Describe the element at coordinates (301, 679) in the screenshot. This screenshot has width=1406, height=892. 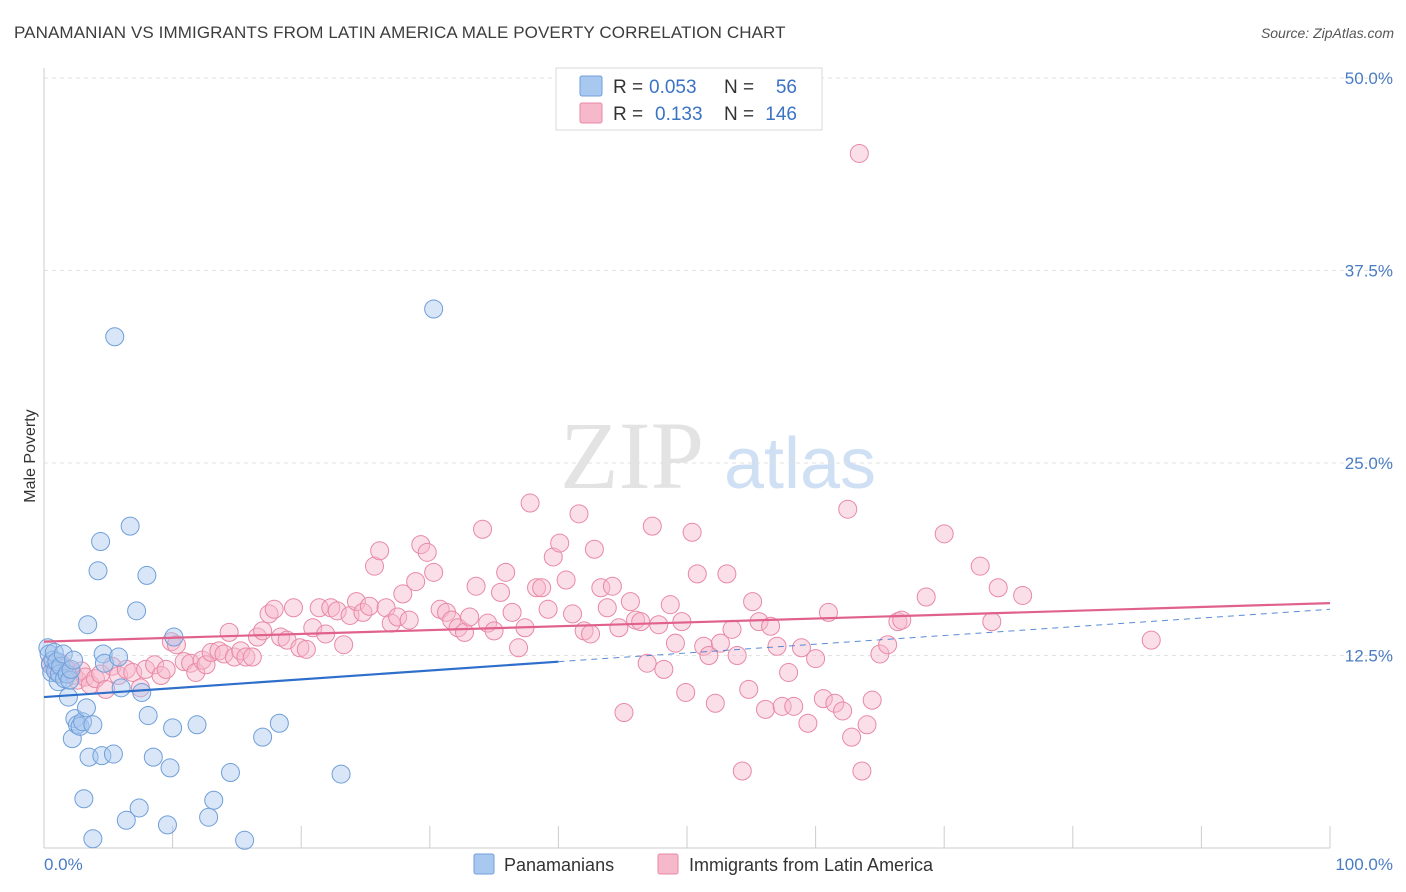
I see `trend-line-panamanians` at that location.